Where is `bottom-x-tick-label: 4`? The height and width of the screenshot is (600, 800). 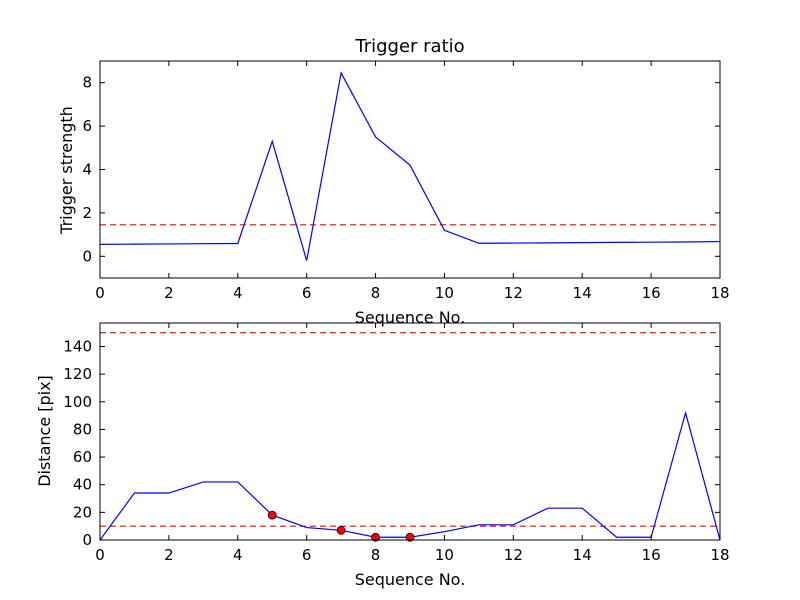 bottom-x-tick-label: 4 is located at coordinates (238, 555).